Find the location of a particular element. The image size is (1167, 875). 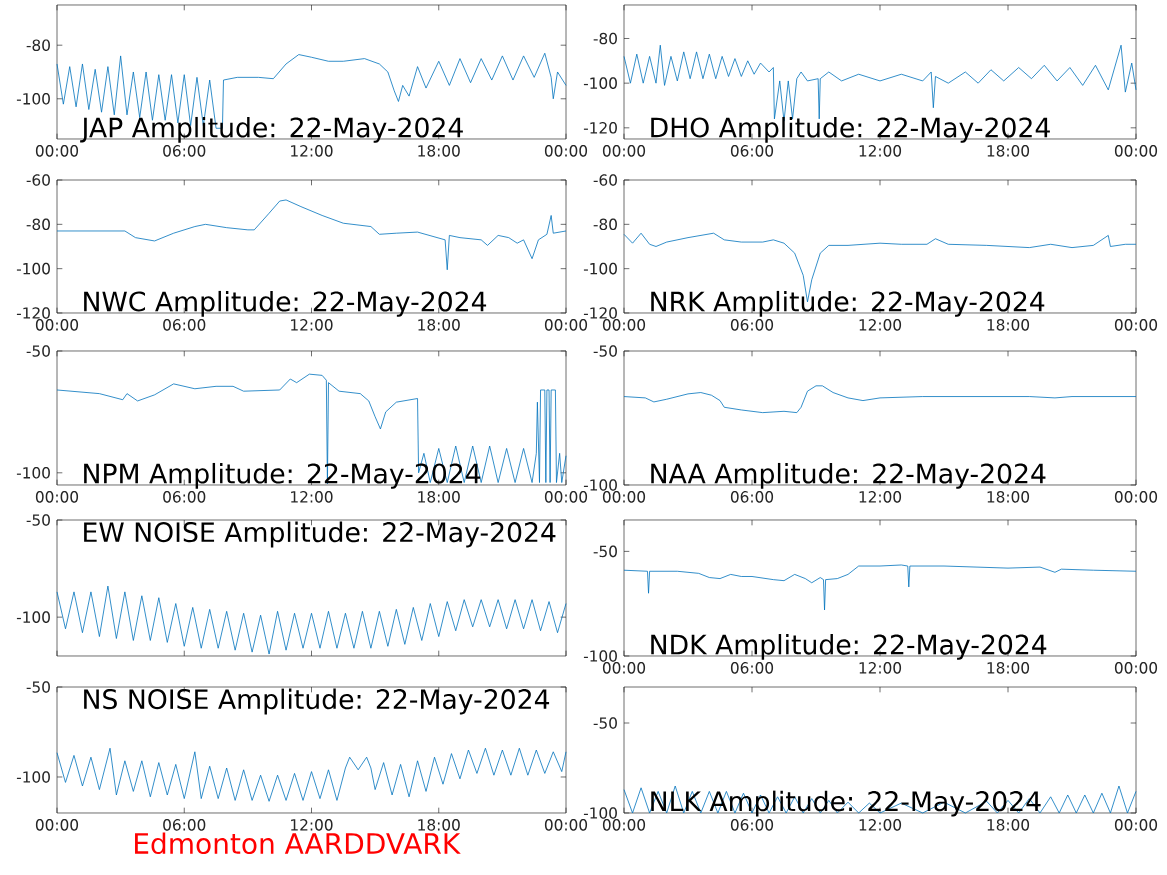

chart-title: NS NOISE Amplitude: 22-May-2024 is located at coordinates (317, 701).